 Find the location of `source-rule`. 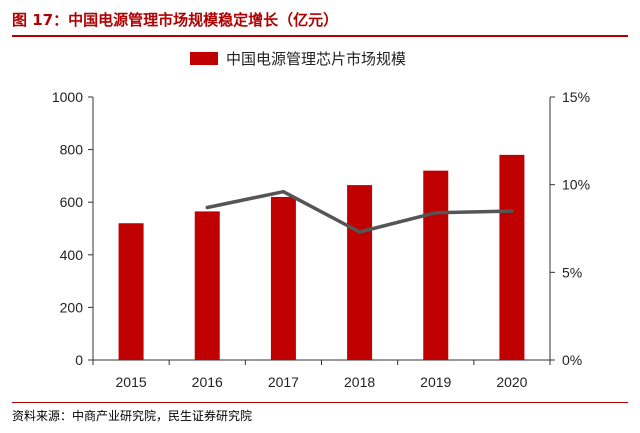

source-rule is located at coordinates (320, 402).